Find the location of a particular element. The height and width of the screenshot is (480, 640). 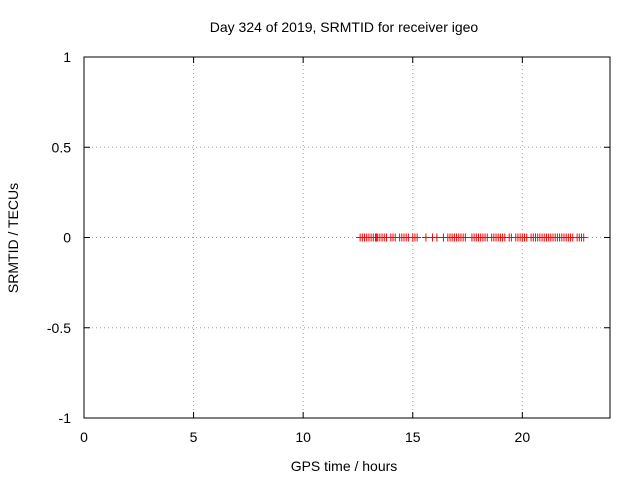

x-tick-label: 20 is located at coordinates (523, 437).